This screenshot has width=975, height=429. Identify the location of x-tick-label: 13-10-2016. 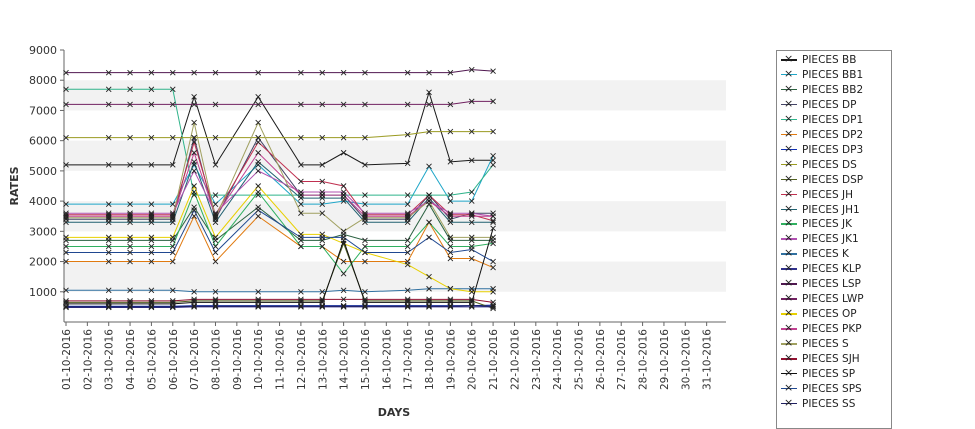
(323, 359).